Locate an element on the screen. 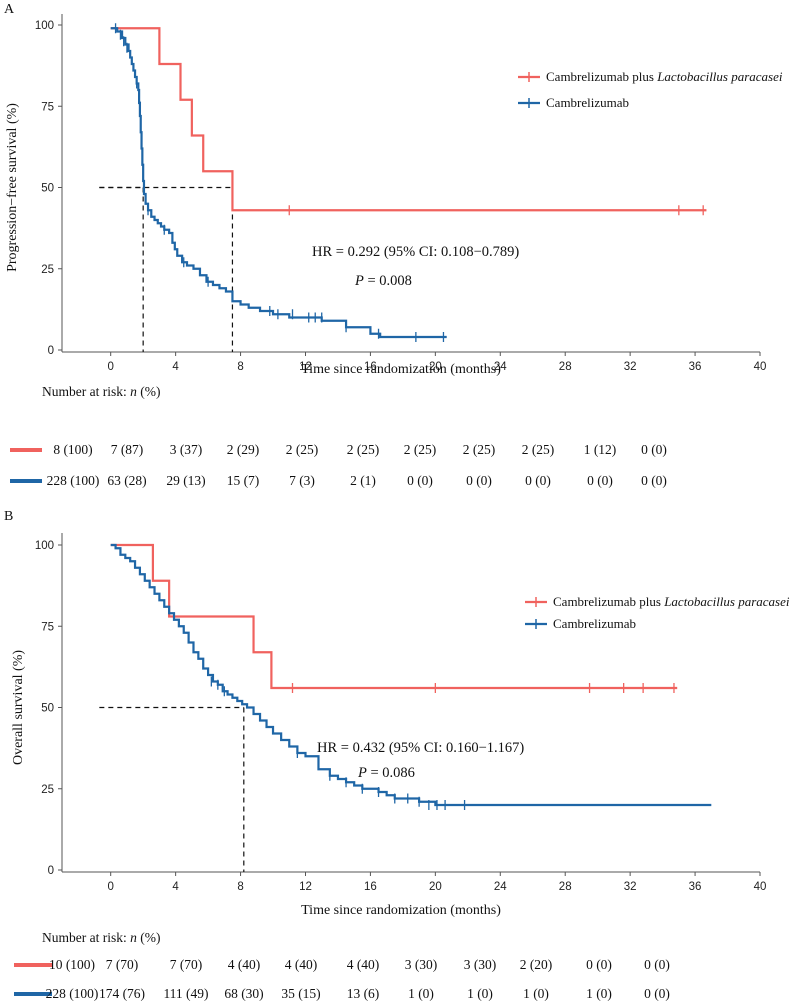  risk-cell: 8 (100) is located at coordinates (72, 449).